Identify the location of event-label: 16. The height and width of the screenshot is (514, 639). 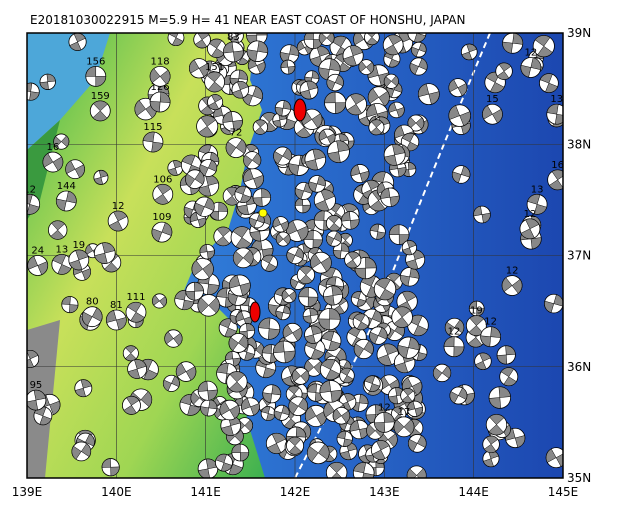
(53, 147).